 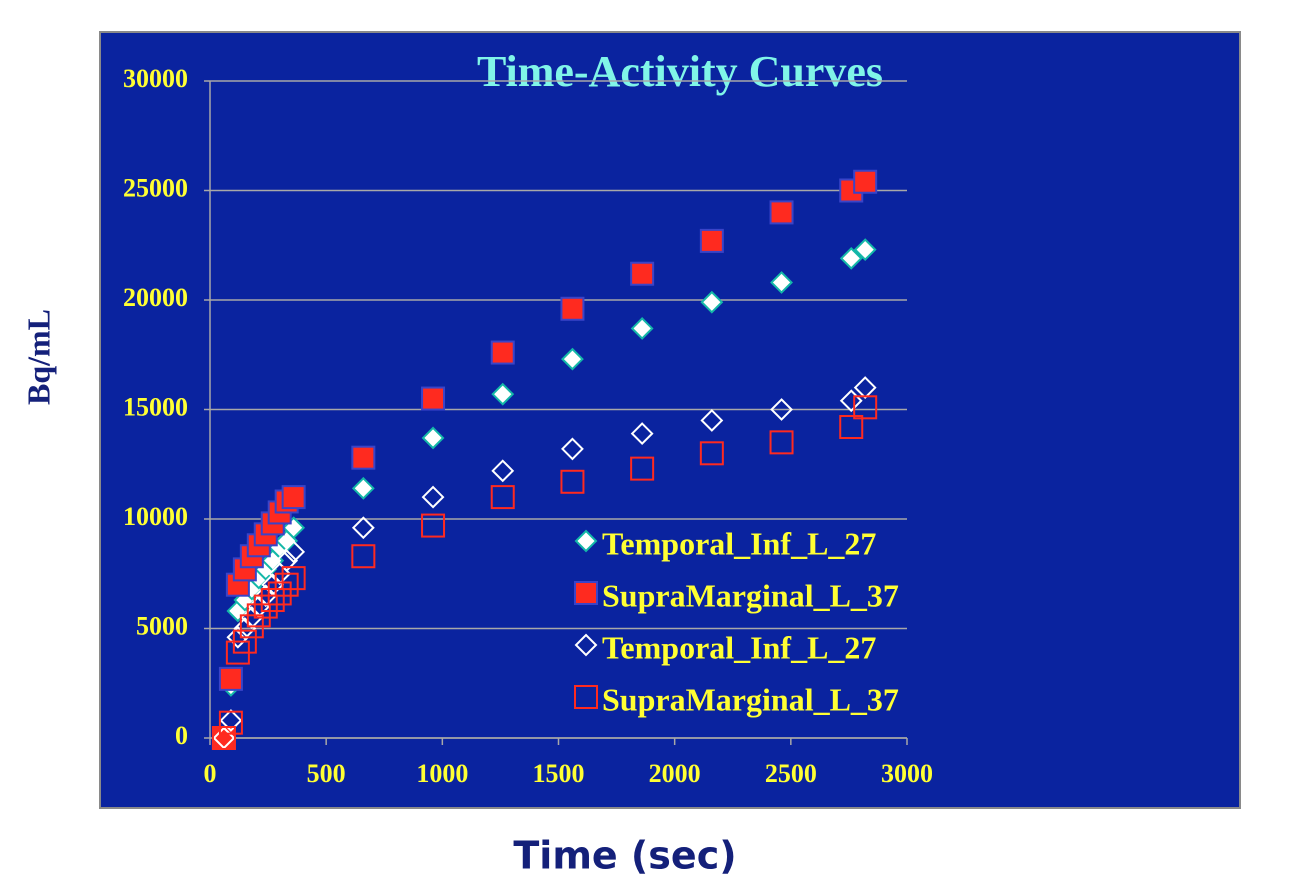 What do you see at coordinates (326, 773) in the screenshot?
I see `x-tick-label: 500` at bounding box center [326, 773].